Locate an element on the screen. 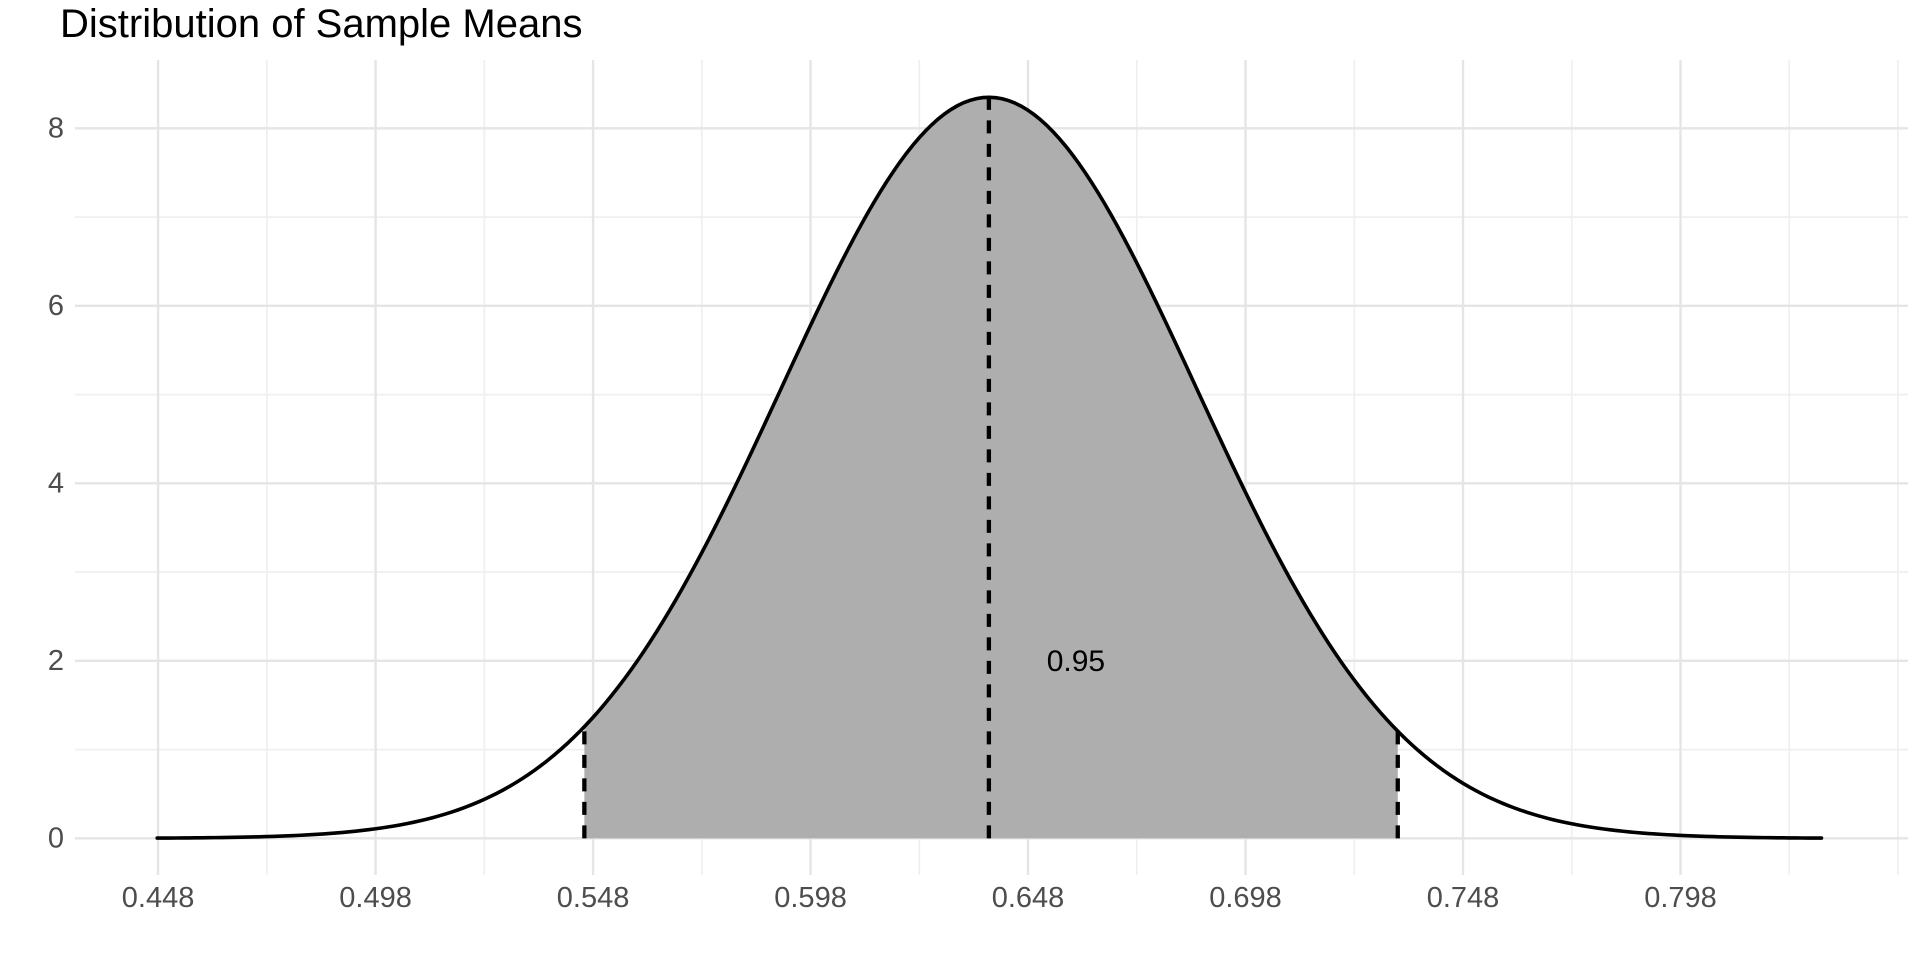 Image resolution: width=1920 pixels, height=960 pixels. x-tick-label: 0.598 is located at coordinates (810, 898).